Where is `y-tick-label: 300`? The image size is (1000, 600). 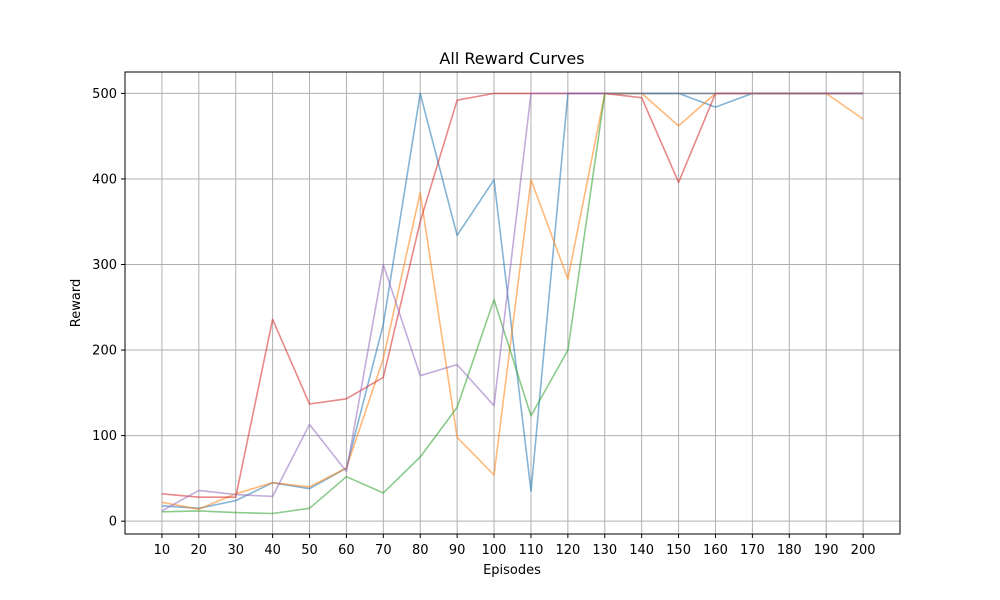 y-tick-label: 300 is located at coordinates (104, 265).